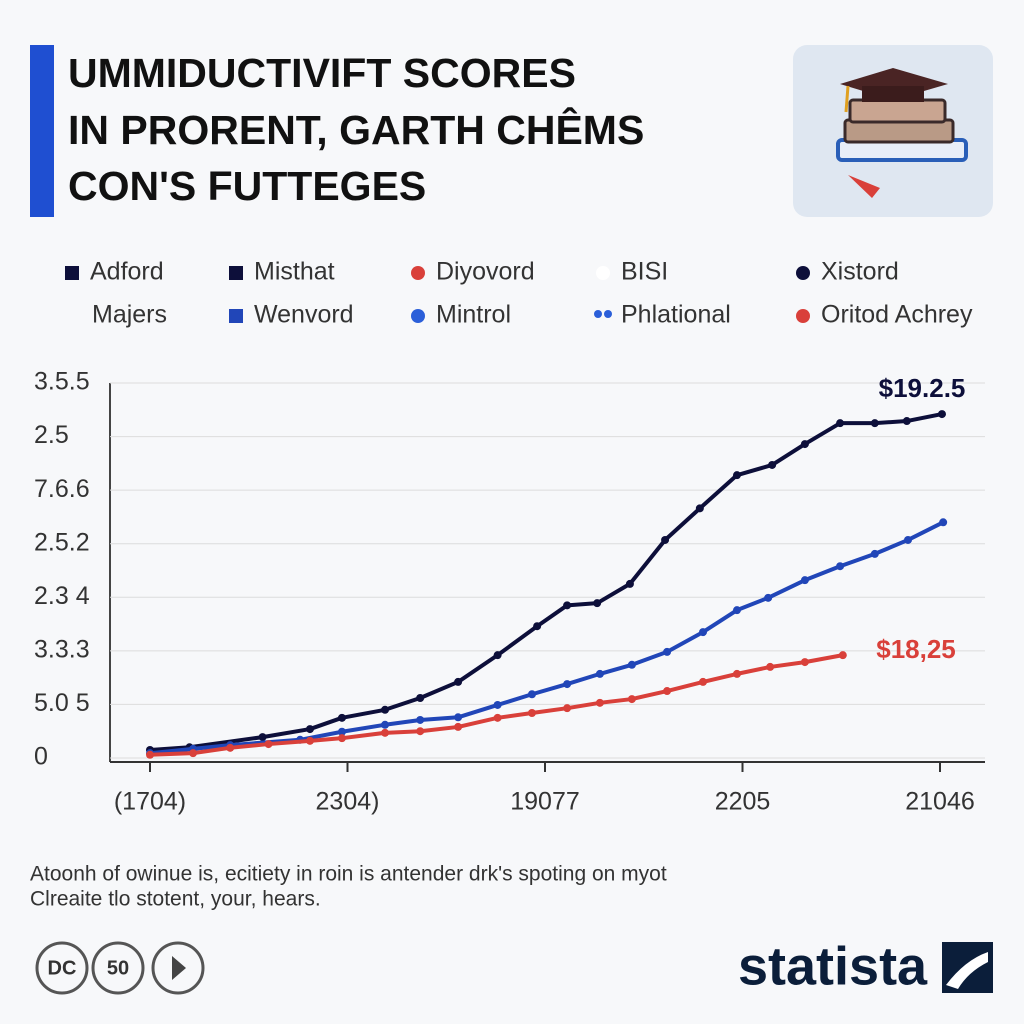 Image resolution: width=1024 pixels, height=1024 pixels. I want to click on series-line, so click(496, 705).